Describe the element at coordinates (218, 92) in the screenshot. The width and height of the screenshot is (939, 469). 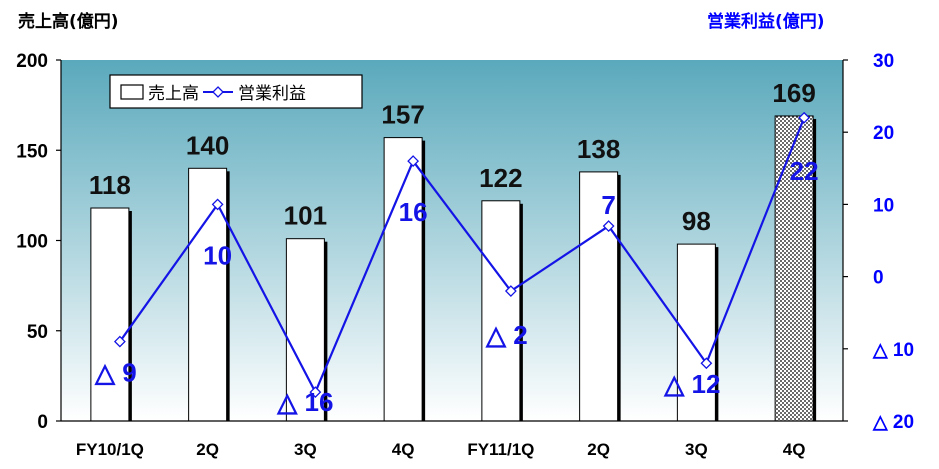
I see `legend-diamond-marker` at that location.